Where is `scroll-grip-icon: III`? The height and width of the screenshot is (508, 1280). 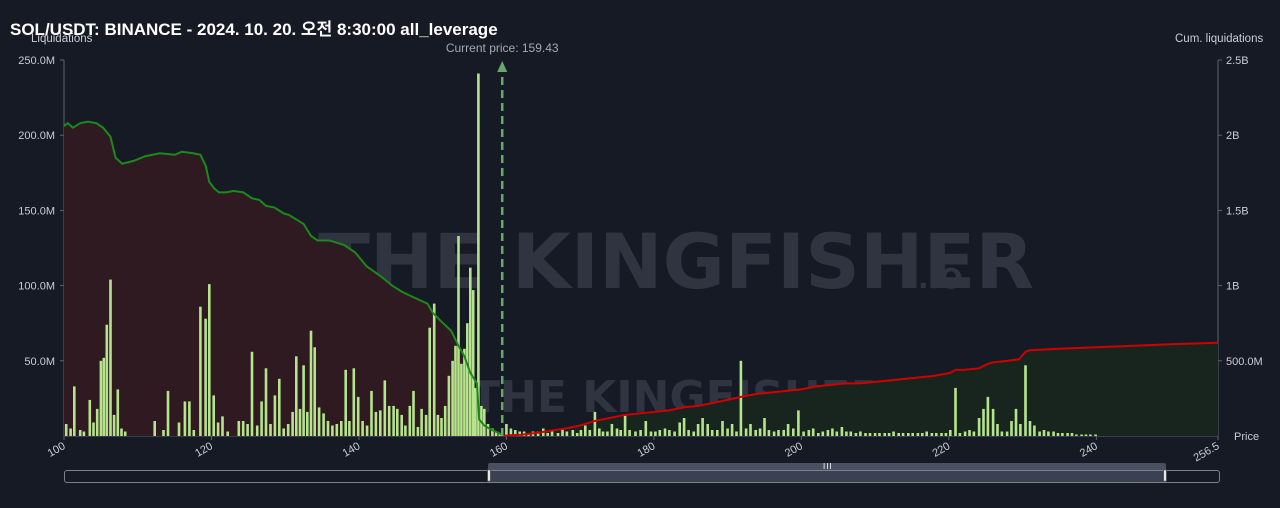 scroll-grip-icon: III is located at coordinates (828, 466).